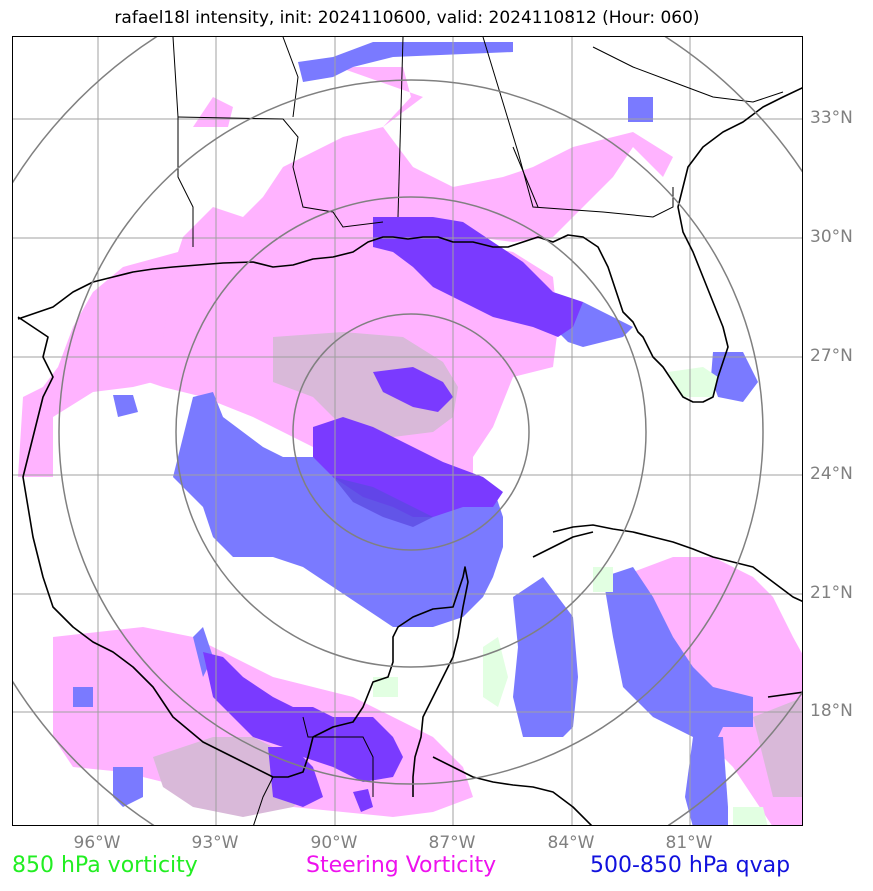 The width and height of the screenshot is (873, 891). I want to click on lon-label-87w: 87°W, so click(452, 843).